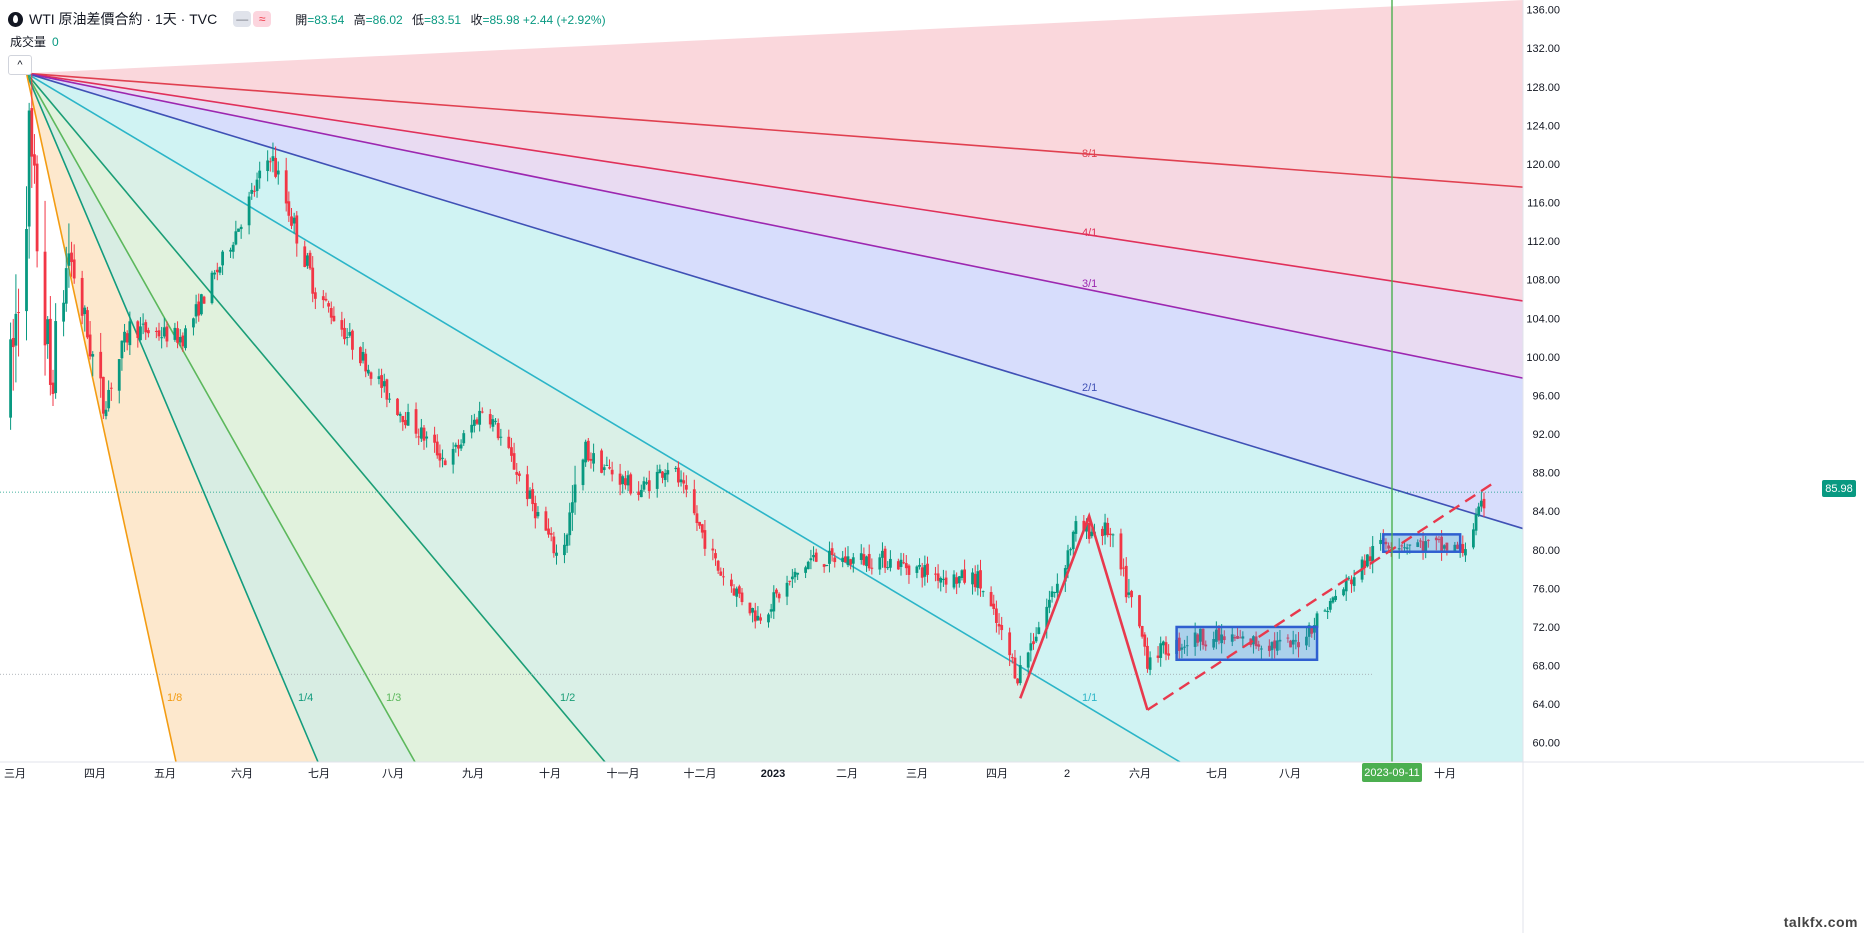 Image resolution: width=1864 pixels, height=933 pixels. Describe the element at coordinates (1546, 667) in the screenshot. I see `price-tick-label: 68.00` at that location.